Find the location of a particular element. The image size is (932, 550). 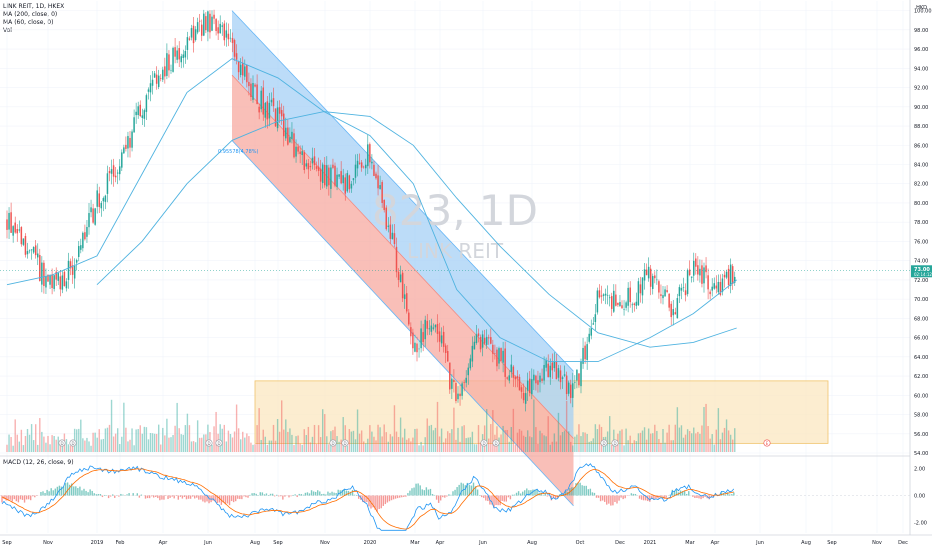

price-tick-label: 94.00 is located at coordinates (921, 69).